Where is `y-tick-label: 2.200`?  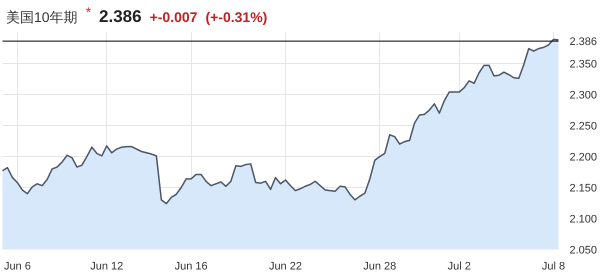
y-tick-label: 2.200 is located at coordinates (584, 158).